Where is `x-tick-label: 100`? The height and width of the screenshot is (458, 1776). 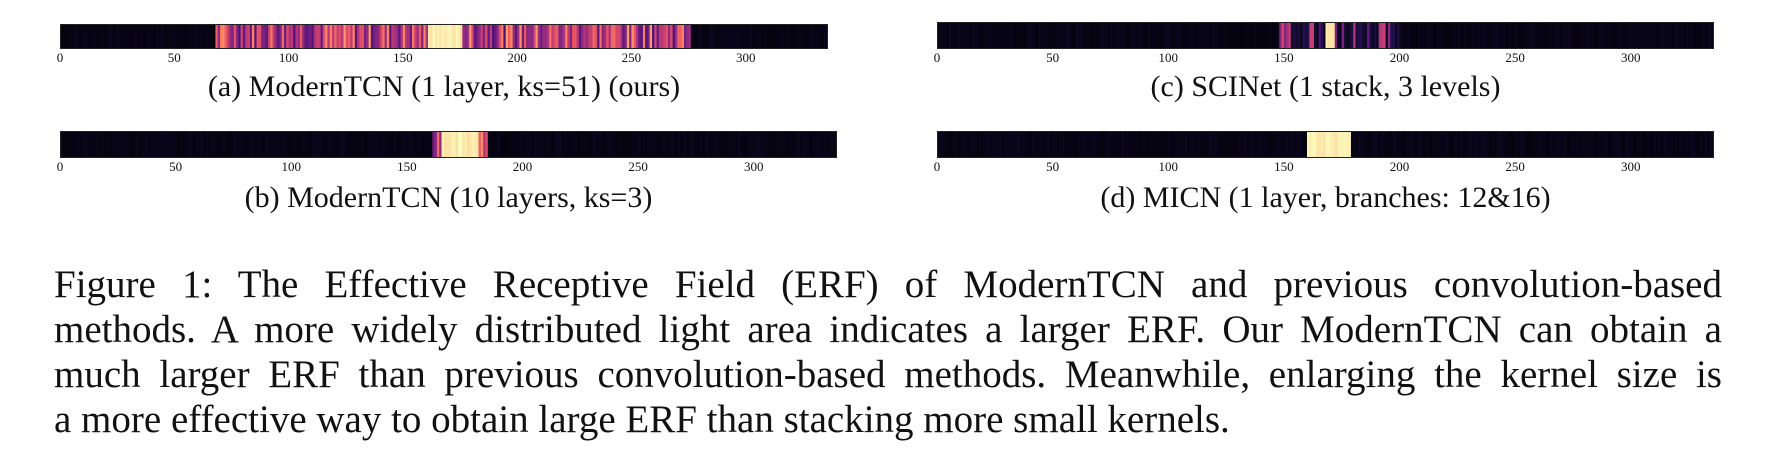
x-tick-label: 100 is located at coordinates (1168, 57).